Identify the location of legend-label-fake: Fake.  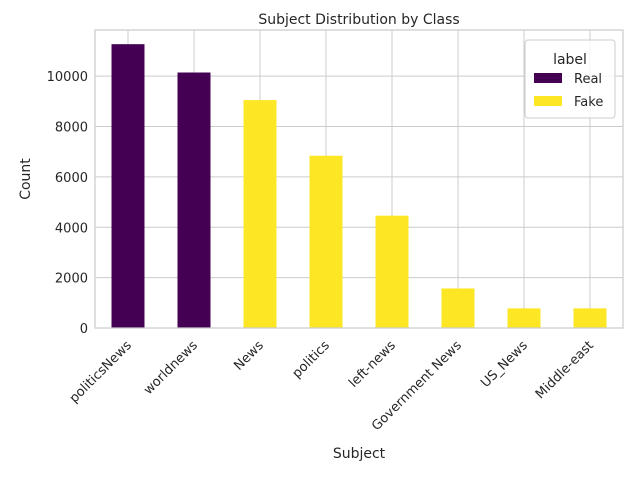
(588, 102).